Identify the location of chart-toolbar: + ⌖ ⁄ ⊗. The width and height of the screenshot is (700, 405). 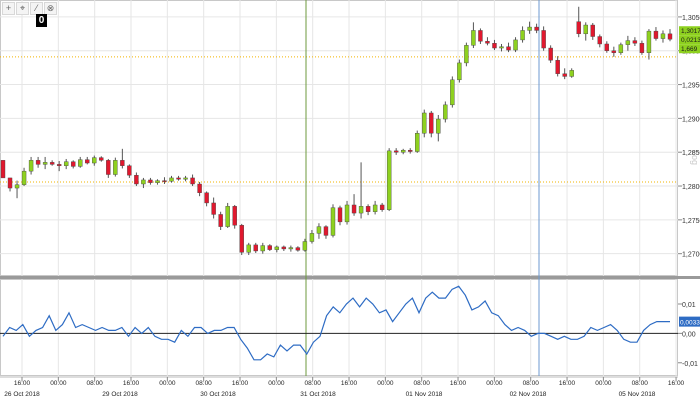
(29, 8).